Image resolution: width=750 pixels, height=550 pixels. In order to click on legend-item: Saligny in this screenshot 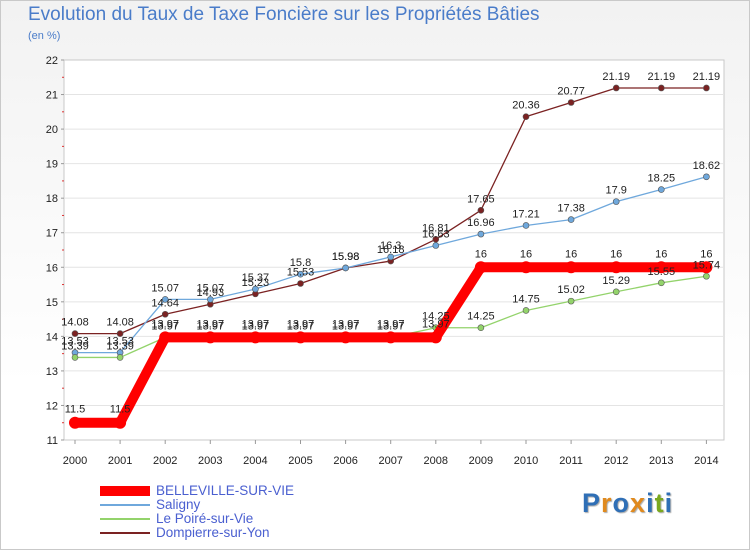, I will do `click(197, 505)`.